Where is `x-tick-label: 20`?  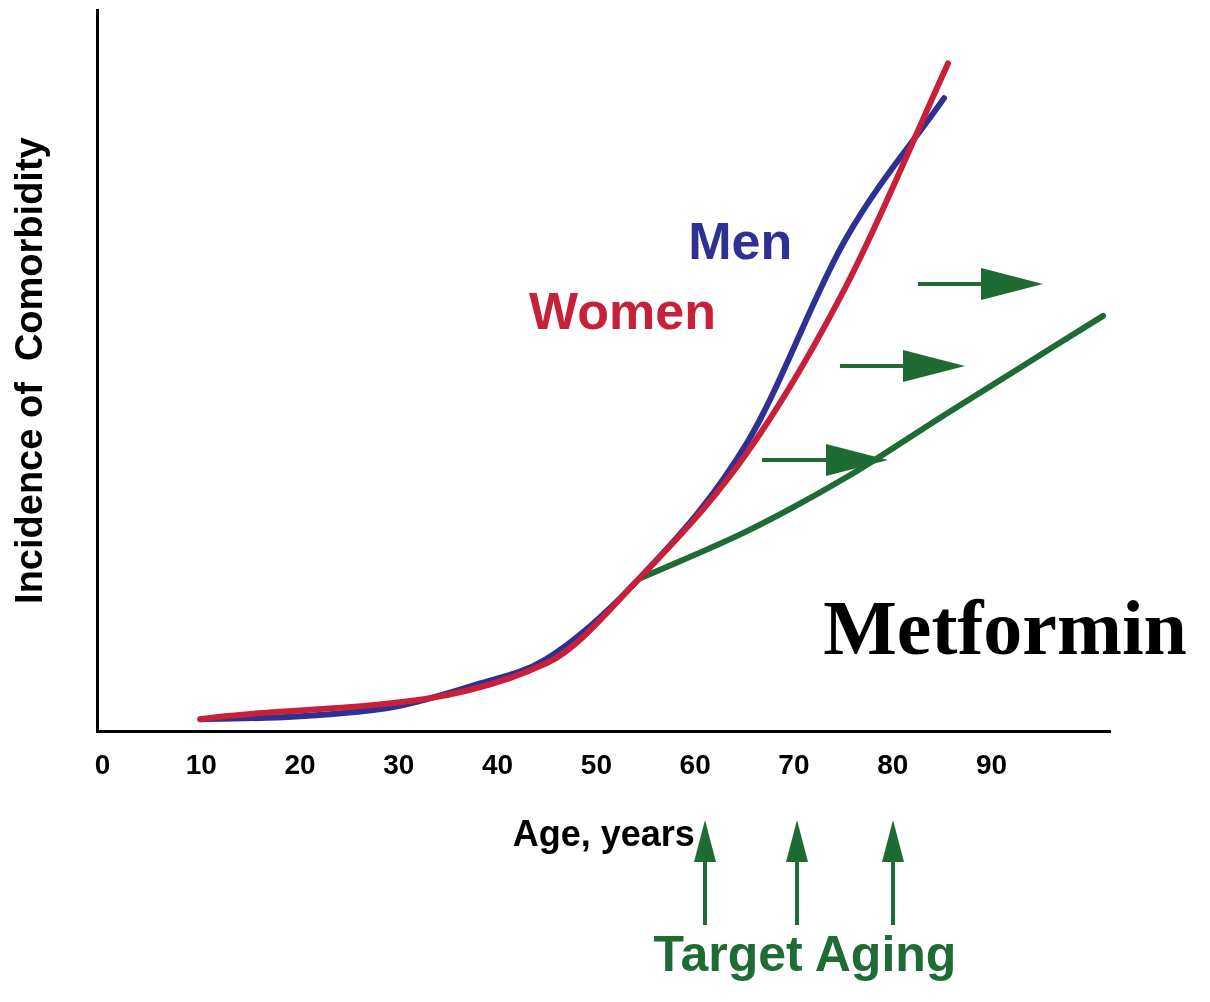
x-tick-label: 20 is located at coordinates (300, 764).